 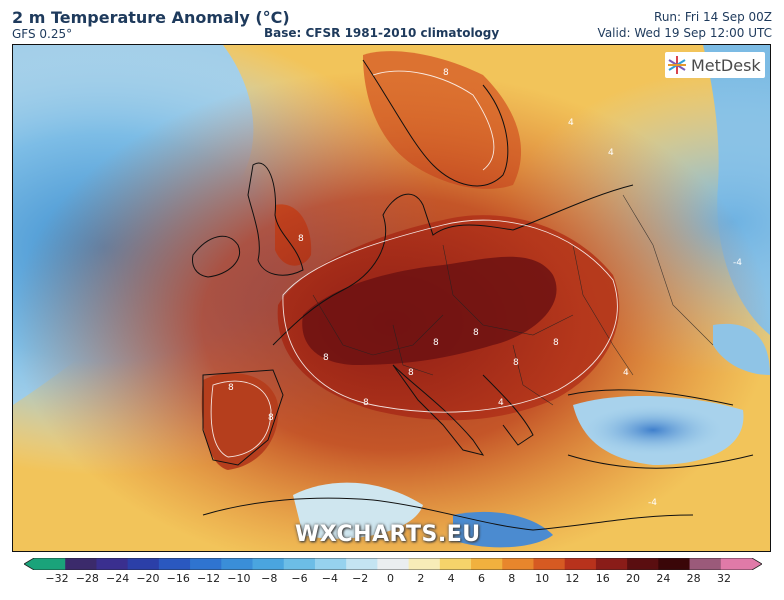 What do you see at coordinates (329, 578) in the screenshot?
I see `colorbar-tick-label: −4` at bounding box center [329, 578].